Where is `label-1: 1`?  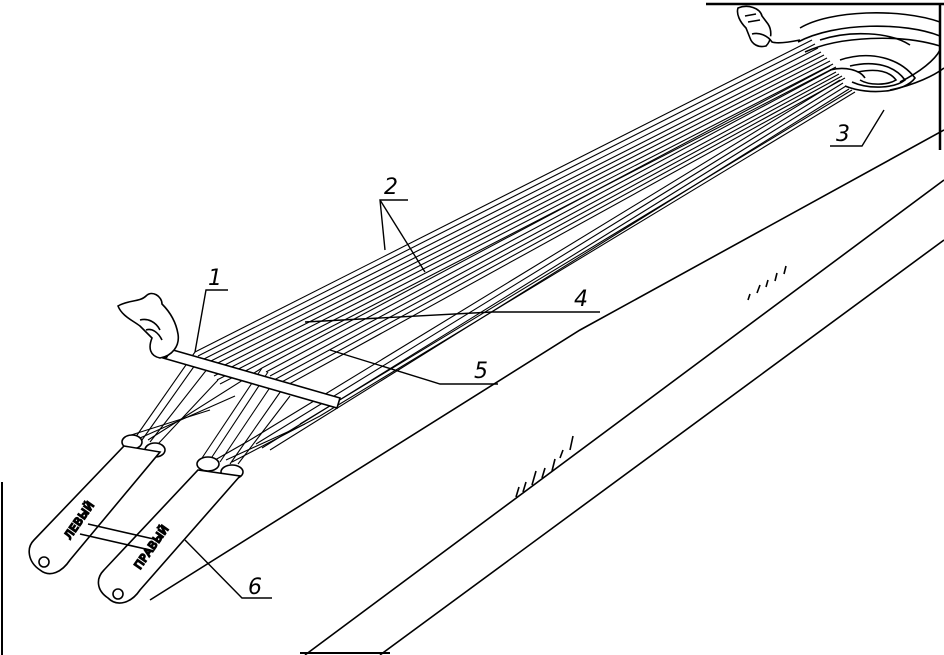 label-1: 1 is located at coordinates (215, 278).